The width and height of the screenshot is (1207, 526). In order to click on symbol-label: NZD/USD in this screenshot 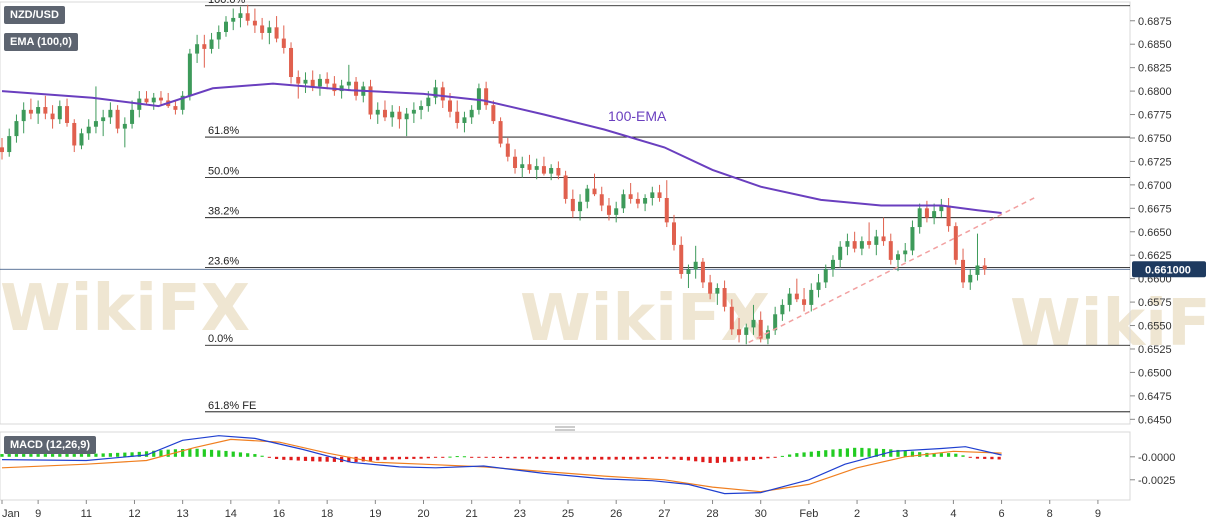, I will do `click(34, 15)`.